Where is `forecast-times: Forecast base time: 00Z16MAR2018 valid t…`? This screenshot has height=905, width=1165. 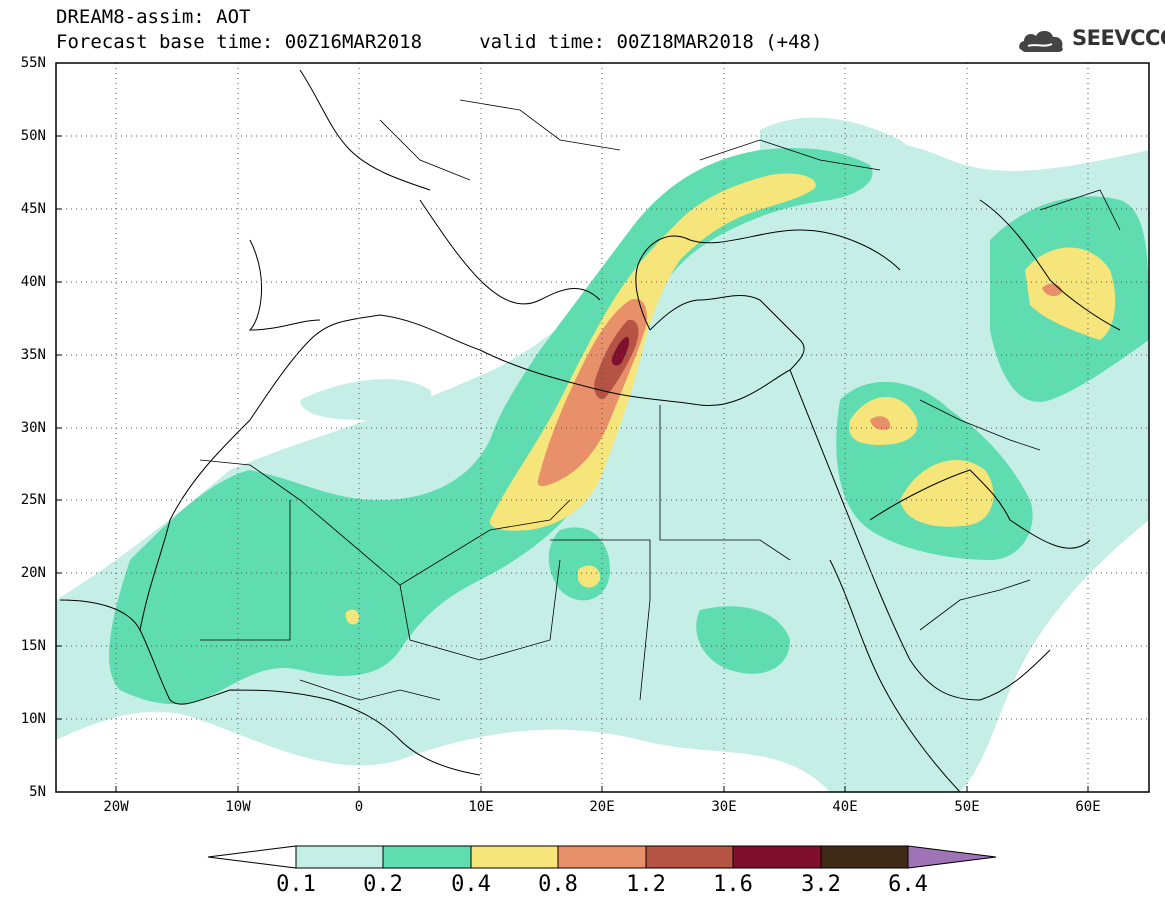
forecast-times: Forecast base time: 00Z16MAR2018 valid t… is located at coordinates (439, 42).